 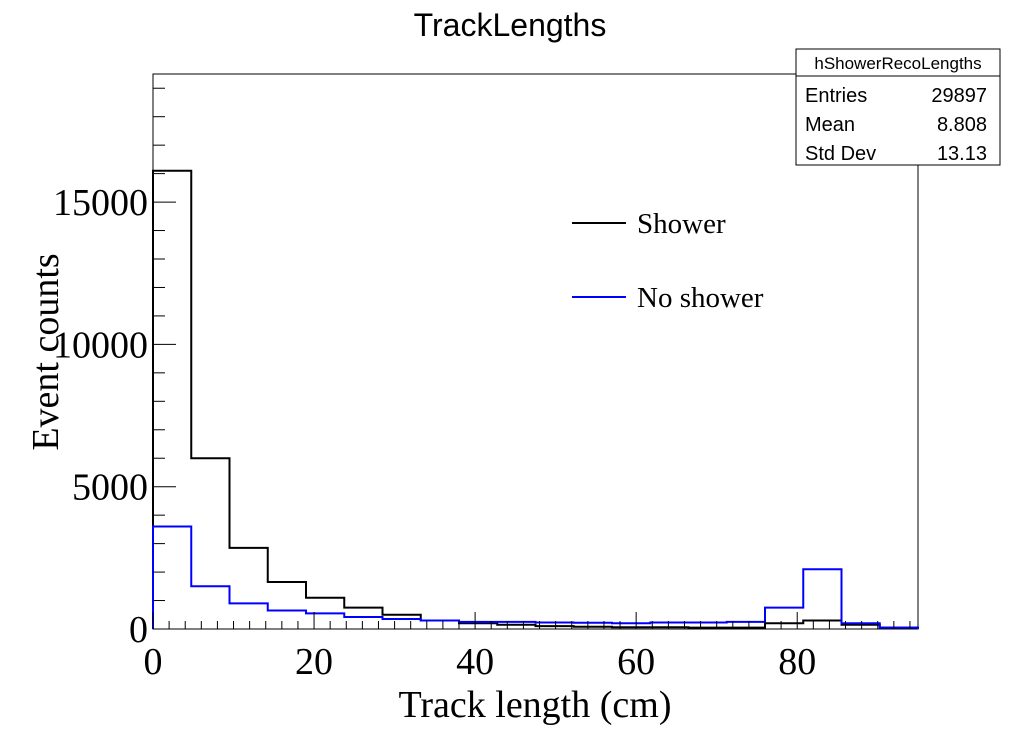 What do you see at coordinates (700, 298) in the screenshot?
I see `legend-label-no-shower: No shower` at bounding box center [700, 298].